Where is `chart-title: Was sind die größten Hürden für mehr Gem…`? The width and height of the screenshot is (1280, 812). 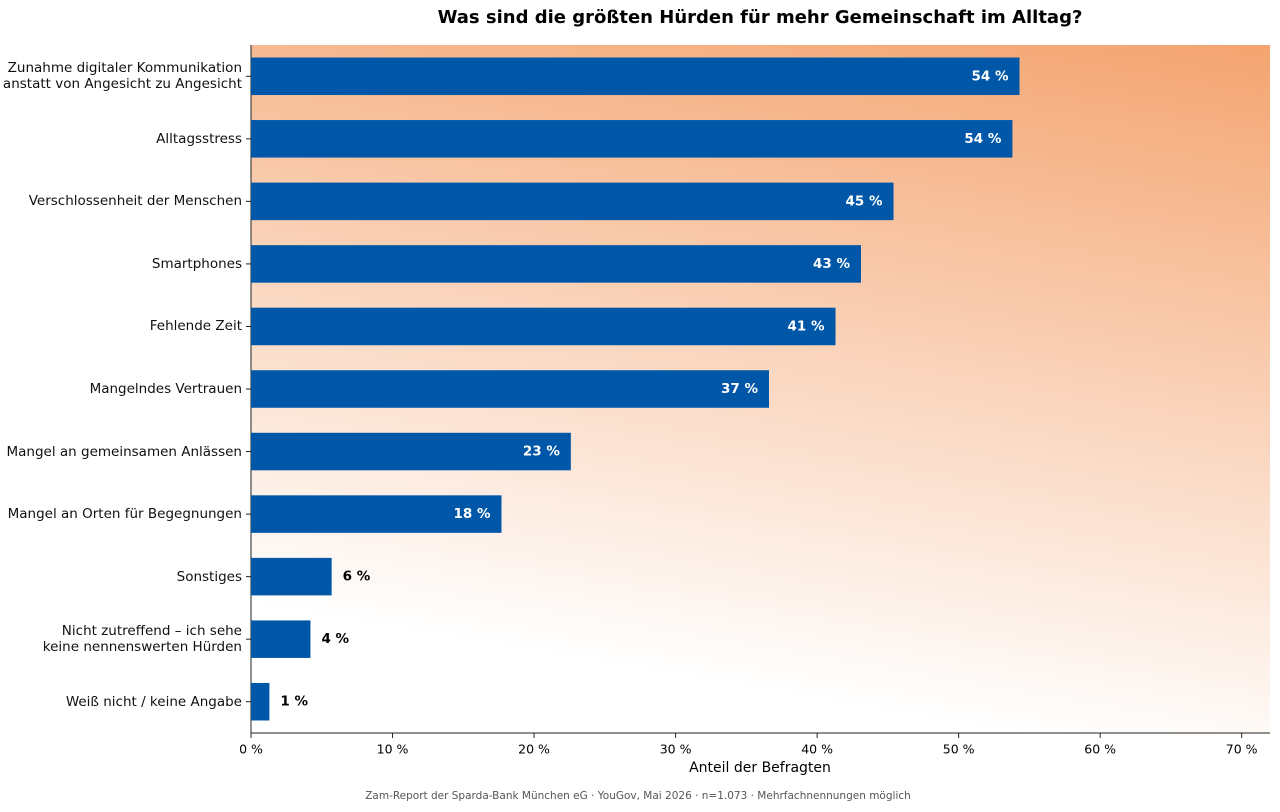 chart-title: Was sind die größten Hürden für mehr Gem… is located at coordinates (760, 17).